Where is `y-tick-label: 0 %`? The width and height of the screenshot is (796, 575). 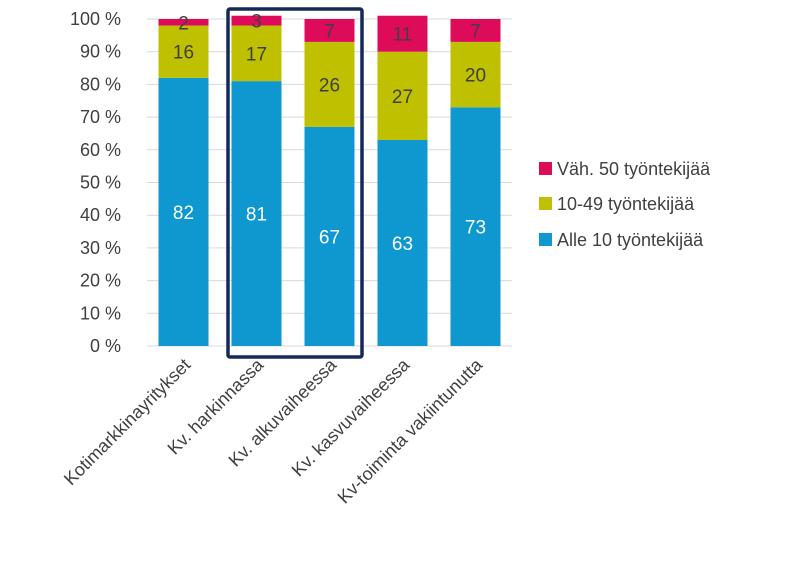 y-tick-label: 0 % is located at coordinates (105, 346).